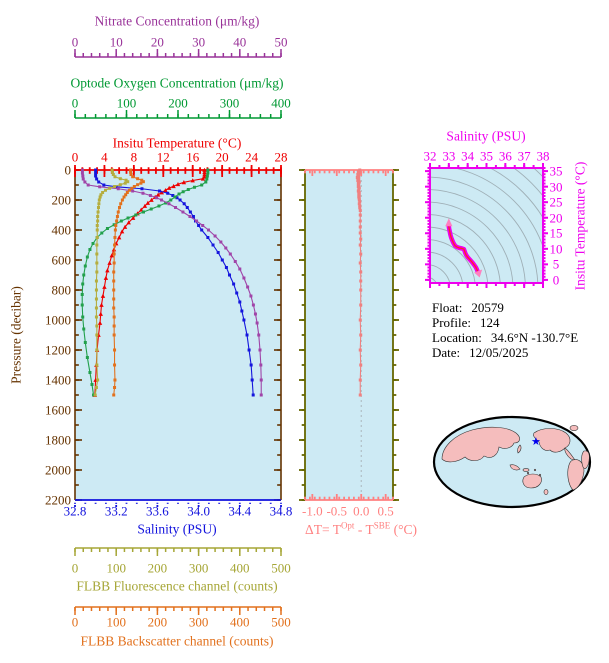  What do you see at coordinates (116, 42) in the screenshot?
I see `tick-label: 10` at bounding box center [116, 42].